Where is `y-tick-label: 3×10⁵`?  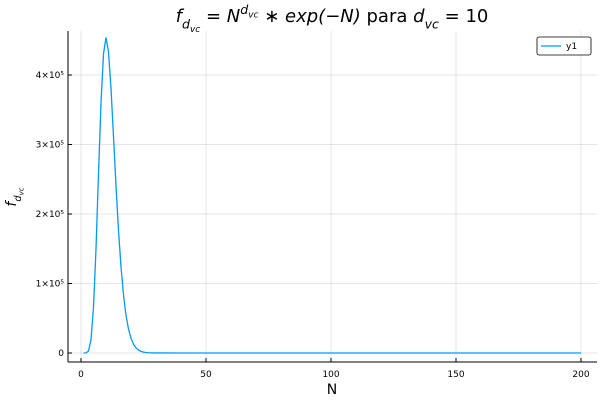
y-tick-label: 3×10⁵ is located at coordinates (50, 145).